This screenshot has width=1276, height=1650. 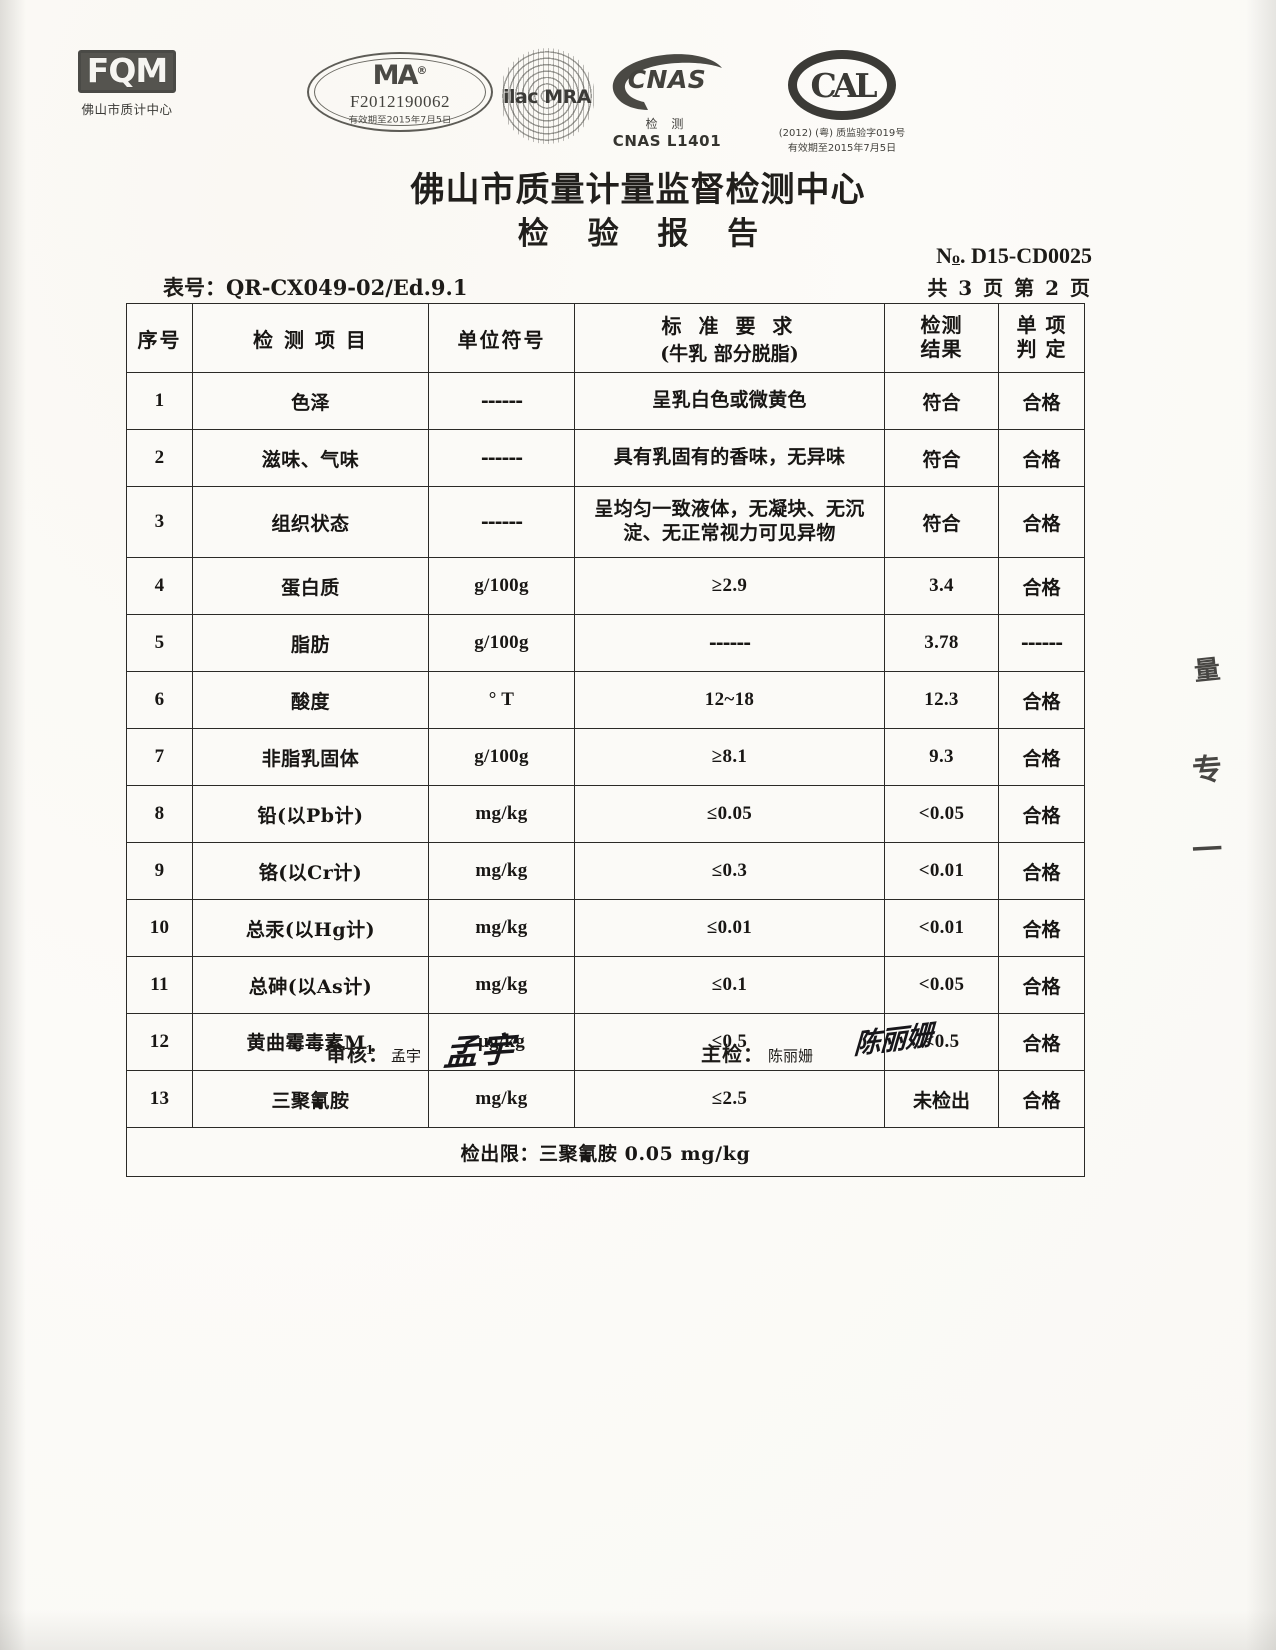 I want to click on column-header-no: 序号, so click(x=159, y=338).